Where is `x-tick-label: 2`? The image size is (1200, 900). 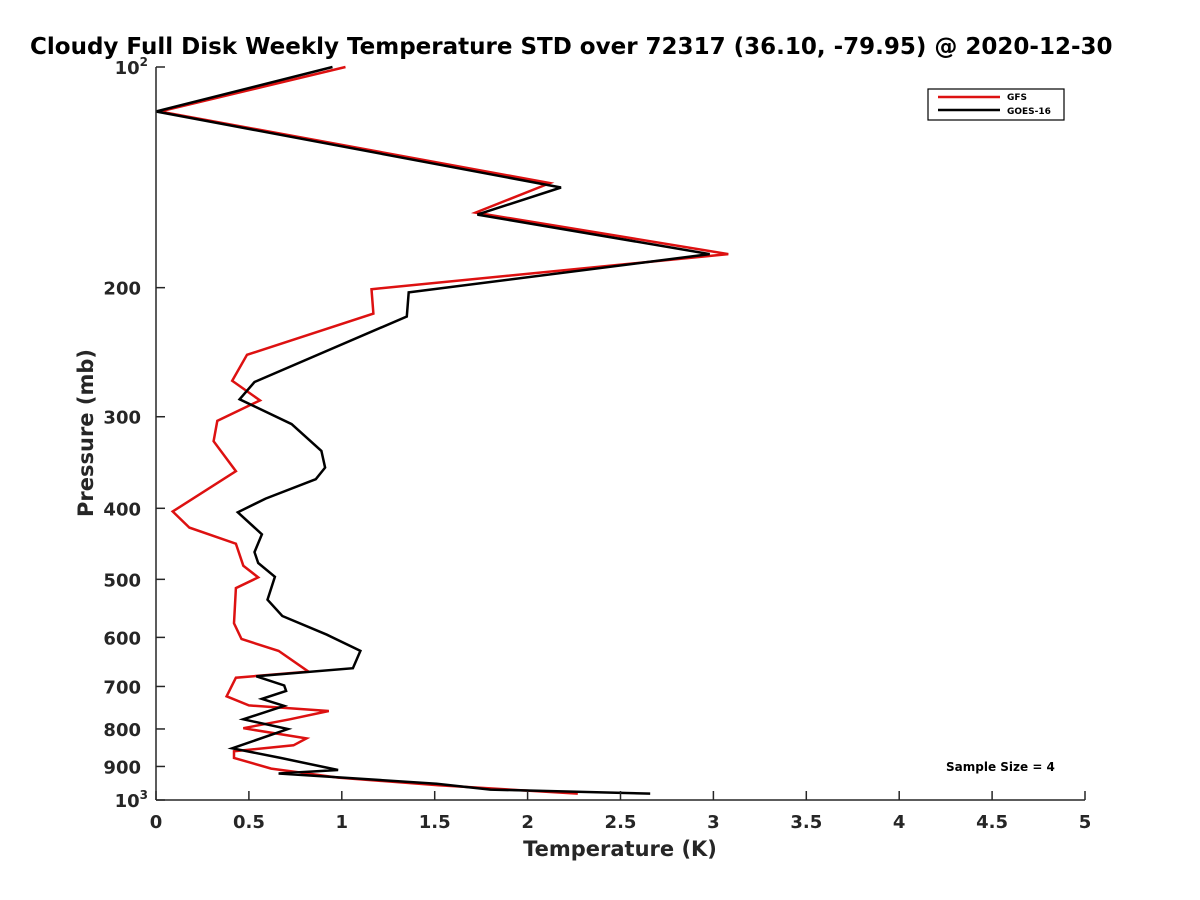
x-tick-label: 2 is located at coordinates (527, 822).